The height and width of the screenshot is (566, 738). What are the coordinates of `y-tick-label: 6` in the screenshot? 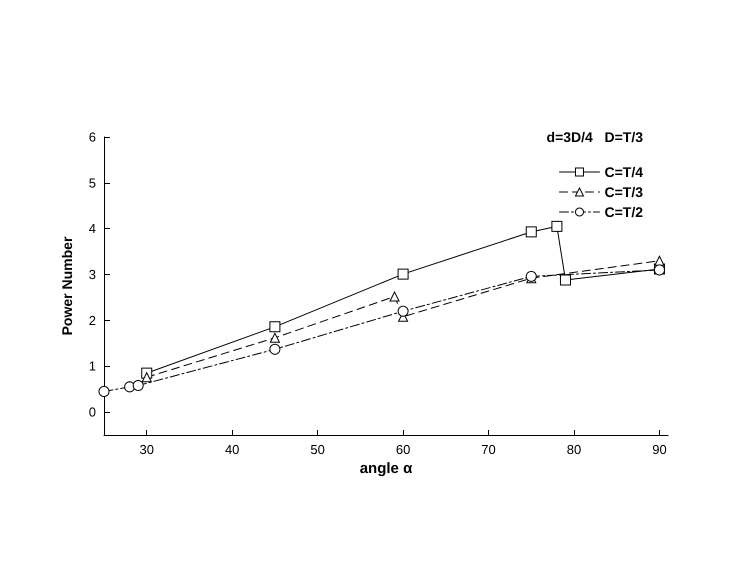 It's located at (92, 137).